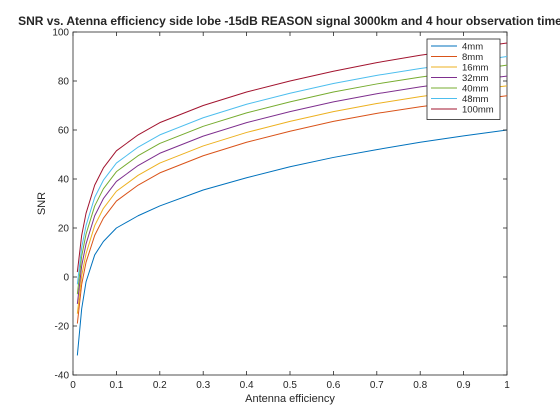 This screenshot has height=420, width=560. What do you see at coordinates (333, 385) in the screenshot?
I see `x-tick-label: 0.6` at bounding box center [333, 385].